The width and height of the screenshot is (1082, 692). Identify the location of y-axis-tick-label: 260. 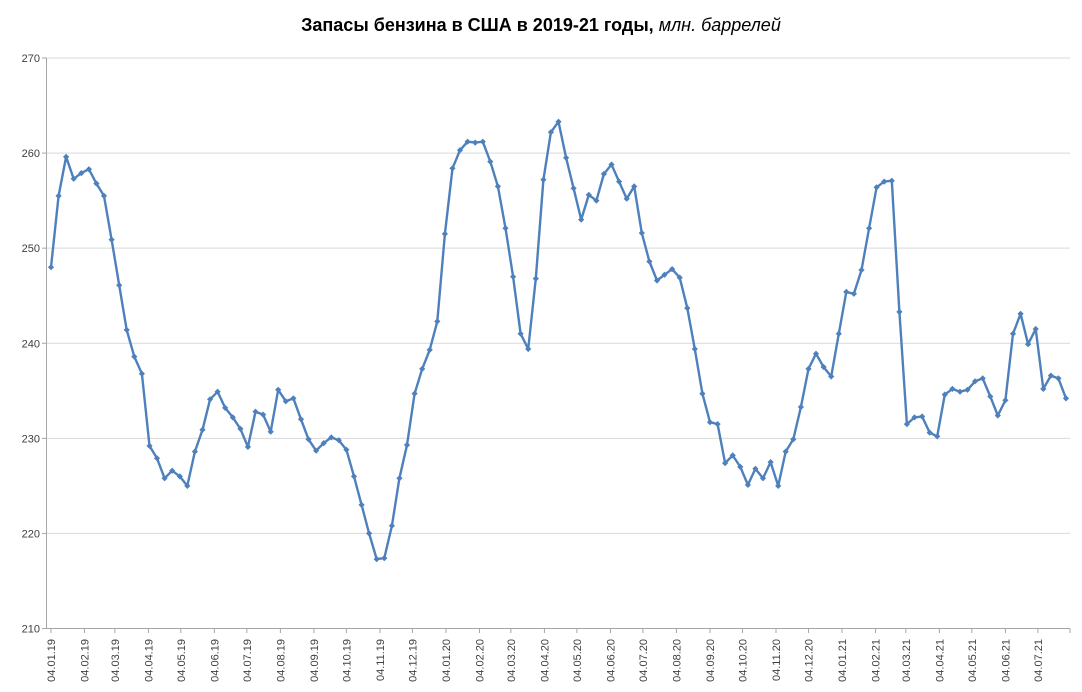
(31, 154).